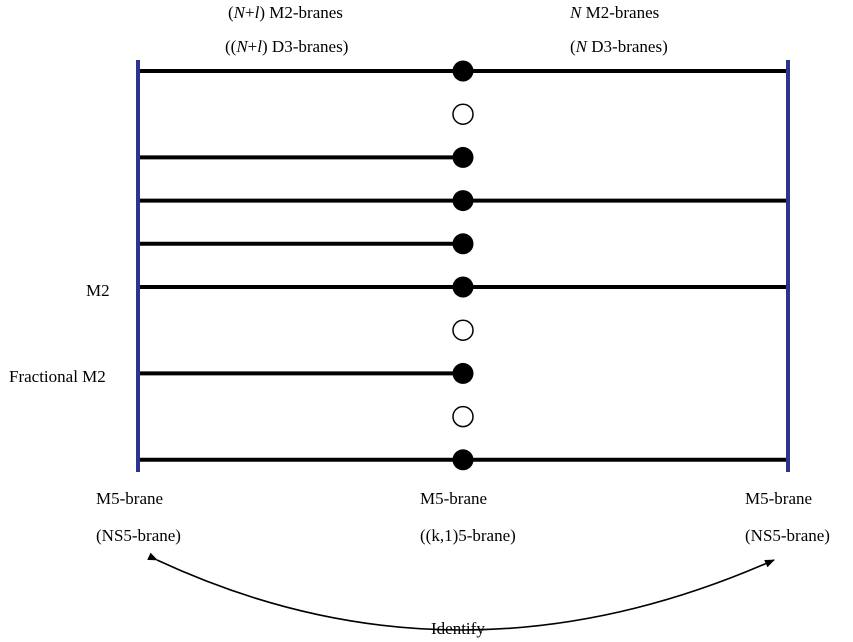 The height and width of the screenshot is (642, 853). Describe the element at coordinates (787, 535) in the screenshot. I see `right-ns5-brane-label: (NS5-brane)` at that location.